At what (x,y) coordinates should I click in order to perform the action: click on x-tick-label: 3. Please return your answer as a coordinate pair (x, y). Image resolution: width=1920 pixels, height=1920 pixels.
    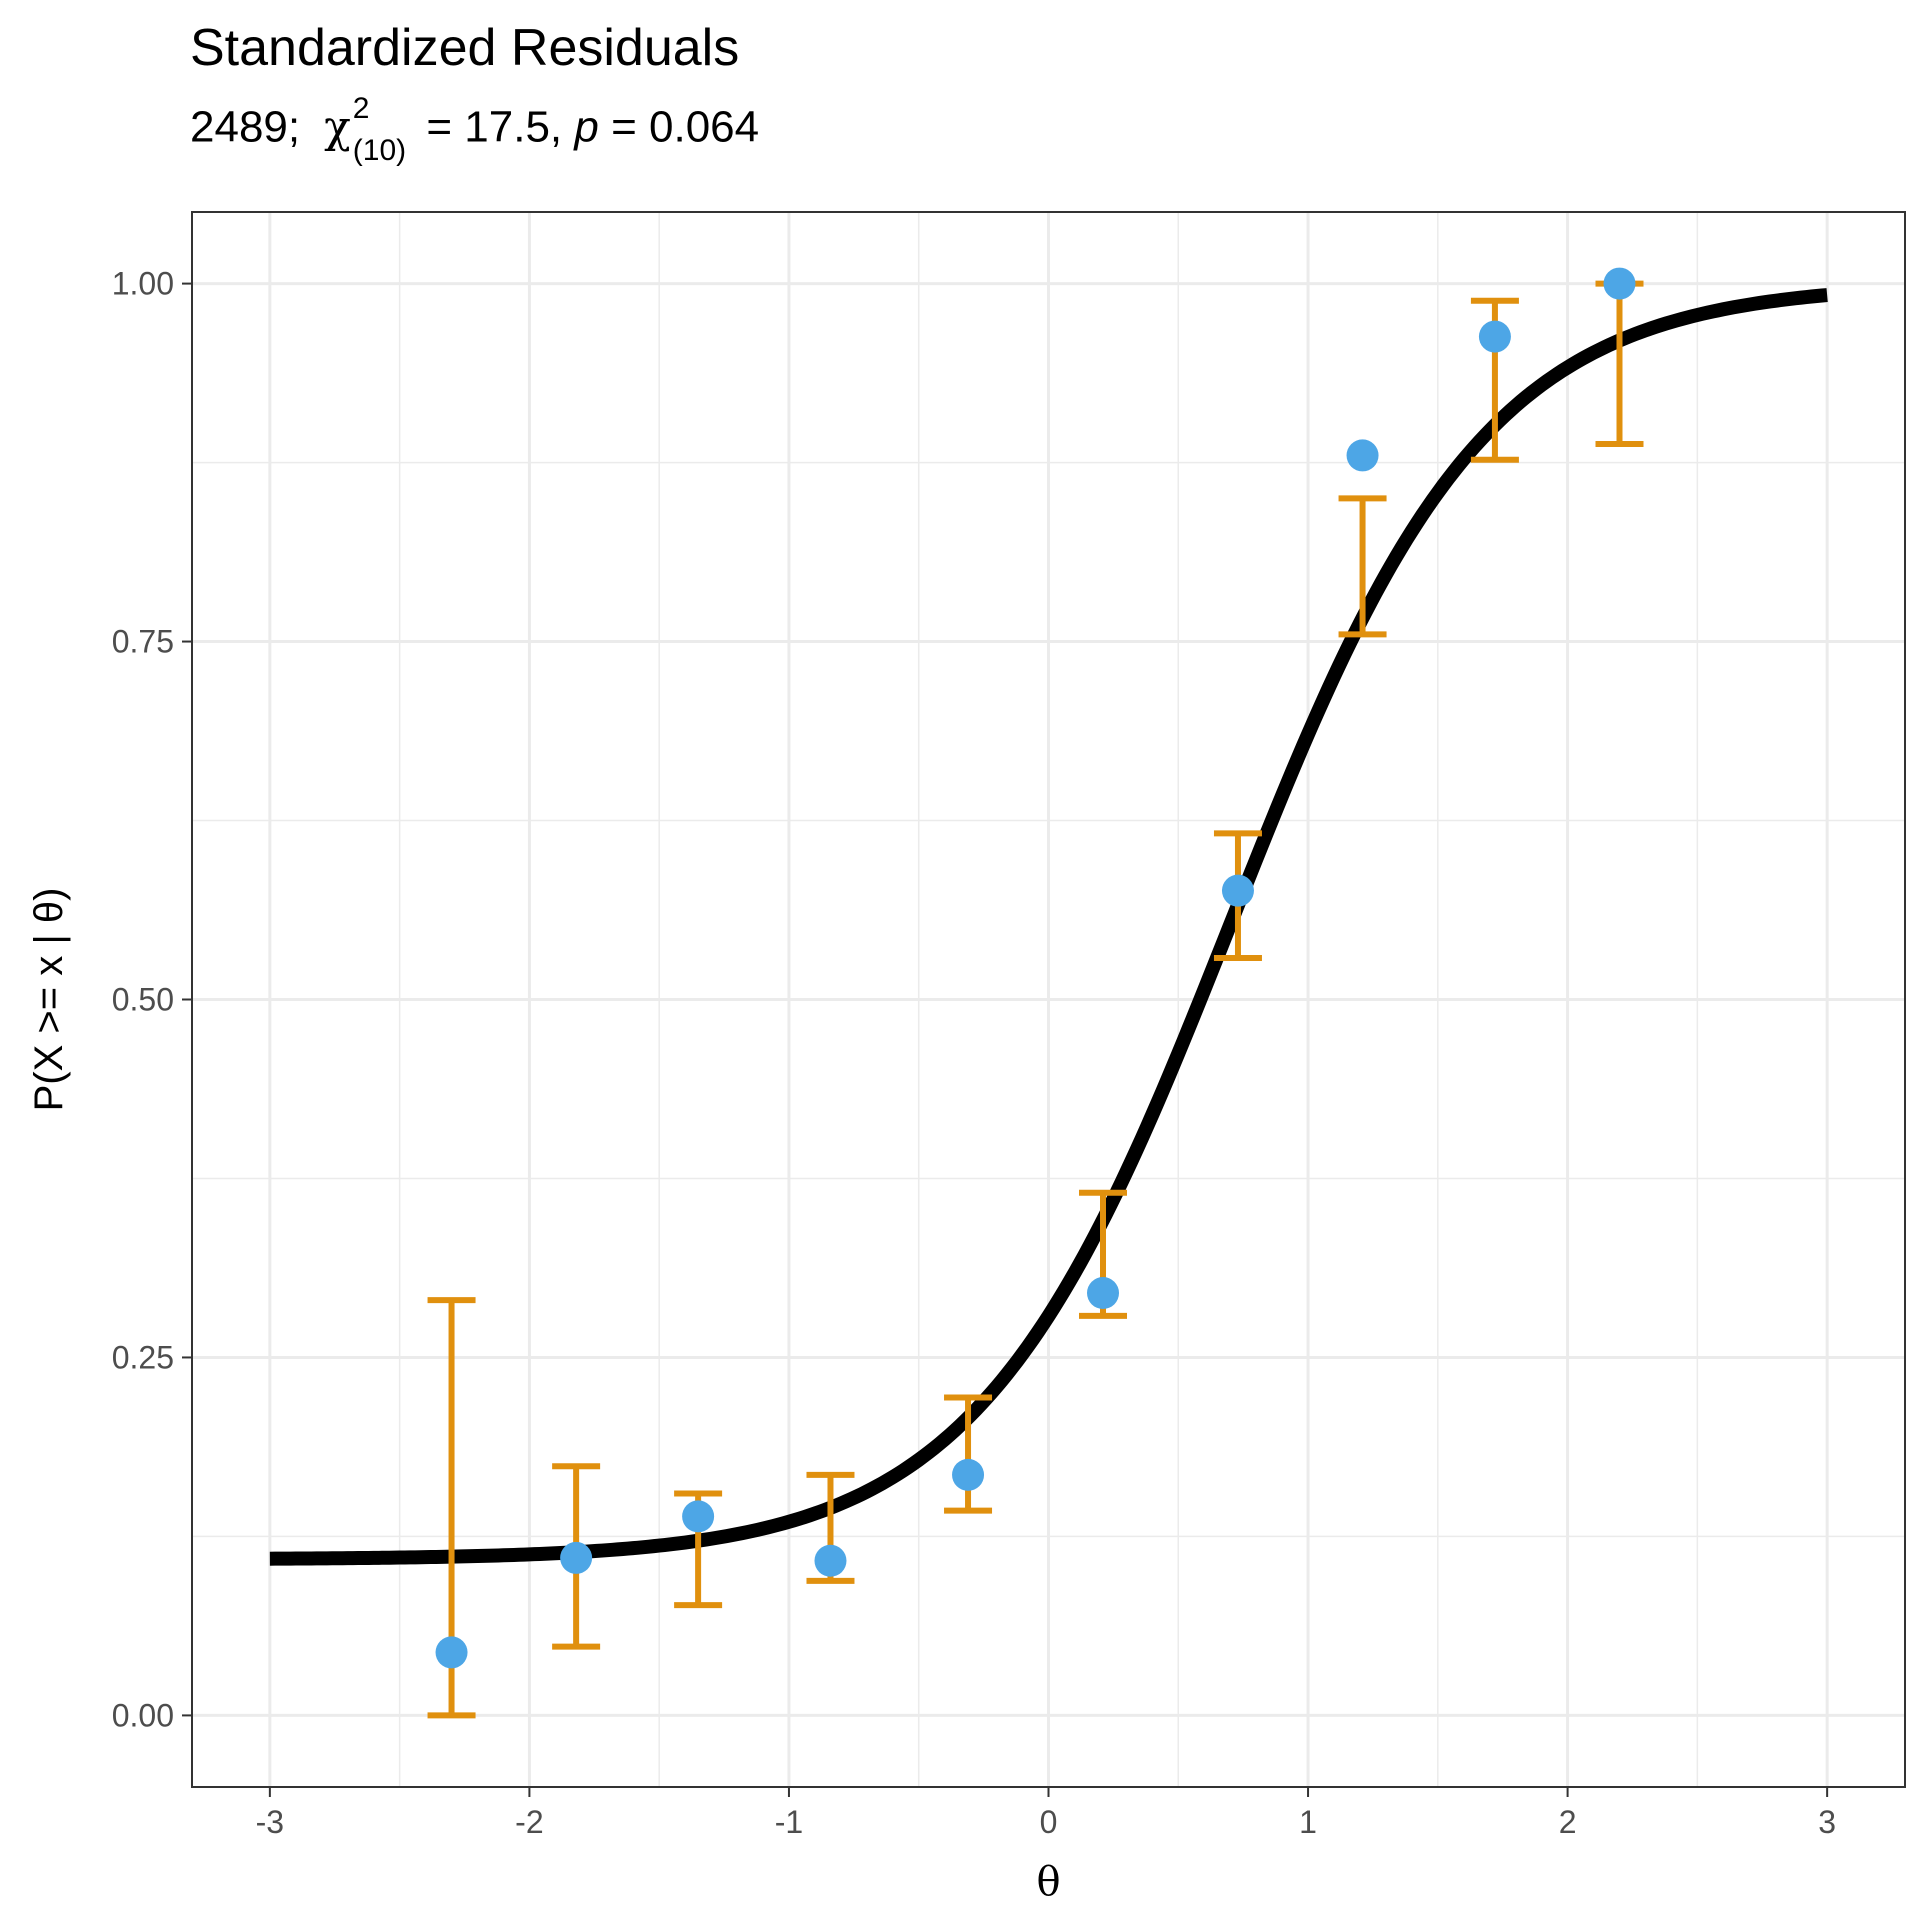
    Looking at the image, I should click on (1827, 1822).